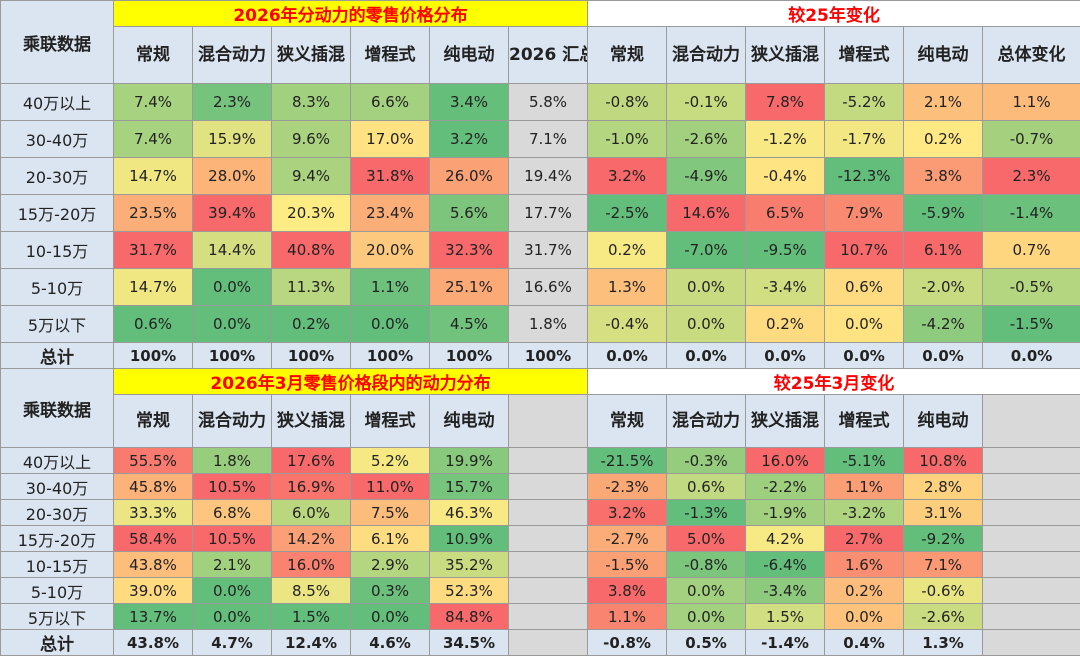 This screenshot has width=1080, height=656. I want to click on change-cell: -1.7%, so click(864, 139).